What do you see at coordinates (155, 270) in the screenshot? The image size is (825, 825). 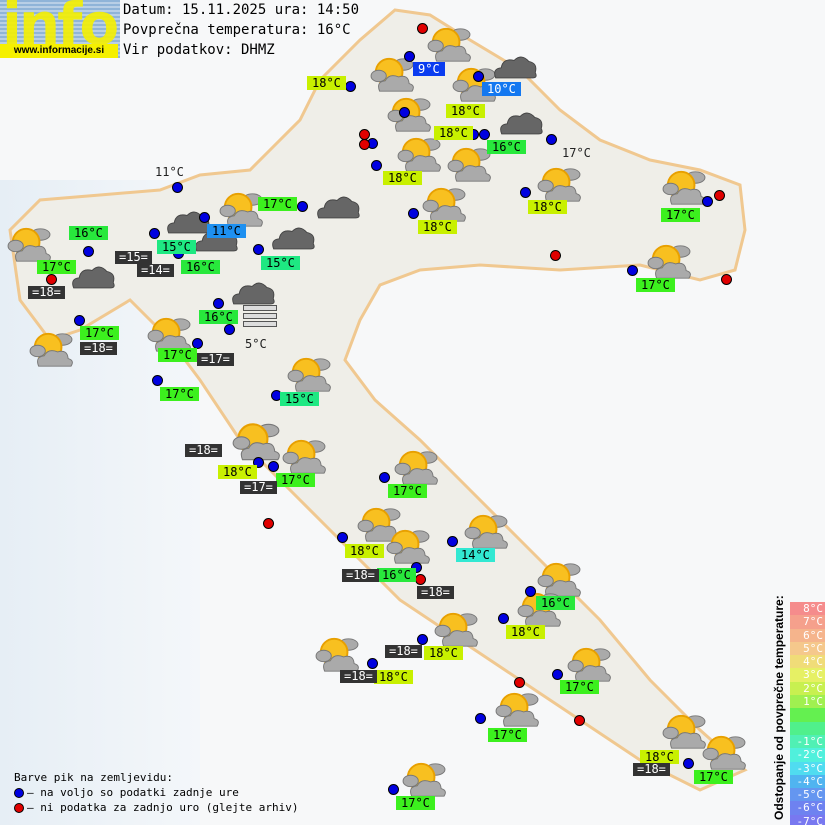 I see `sea-temperature-label: =14=` at bounding box center [155, 270].